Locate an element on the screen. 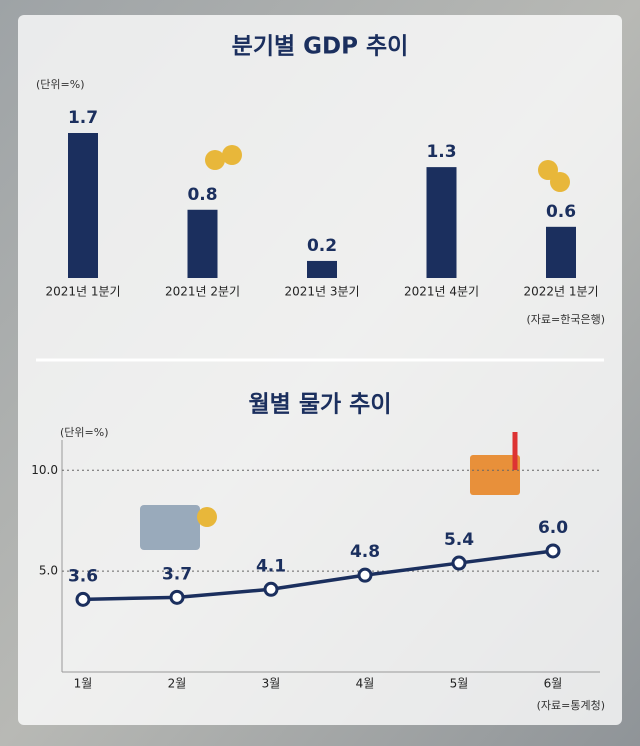 This screenshot has height=746, width=640. x-tick-label: 2월 is located at coordinates (177, 684).